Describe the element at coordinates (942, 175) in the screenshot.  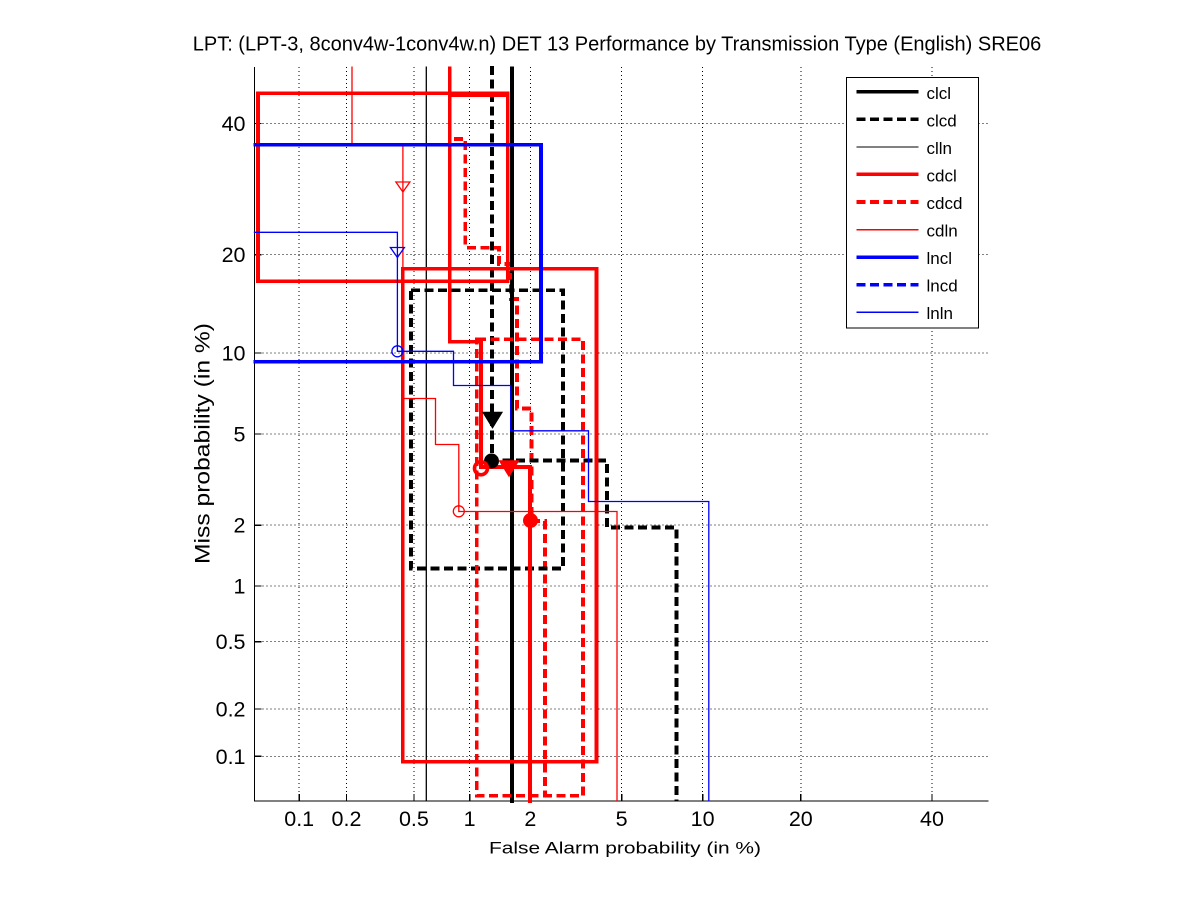
I see `svg-text: cdcl` at that location.